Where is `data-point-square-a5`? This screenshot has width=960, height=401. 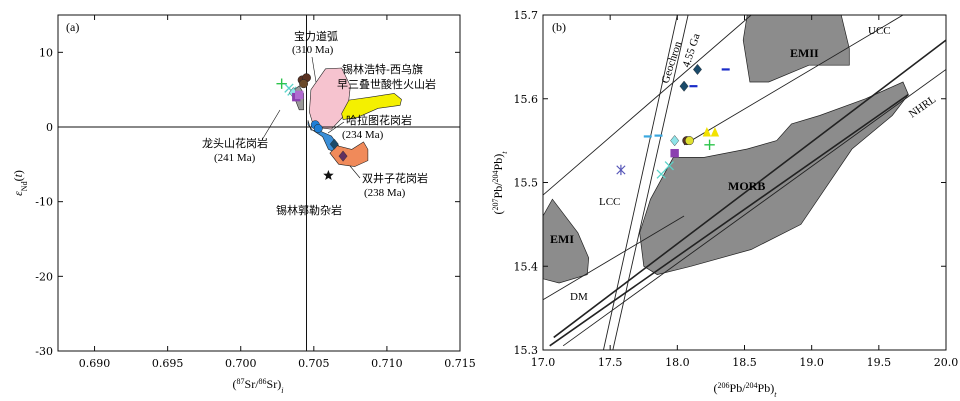 data-point-square-a5 is located at coordinates (299, 95).